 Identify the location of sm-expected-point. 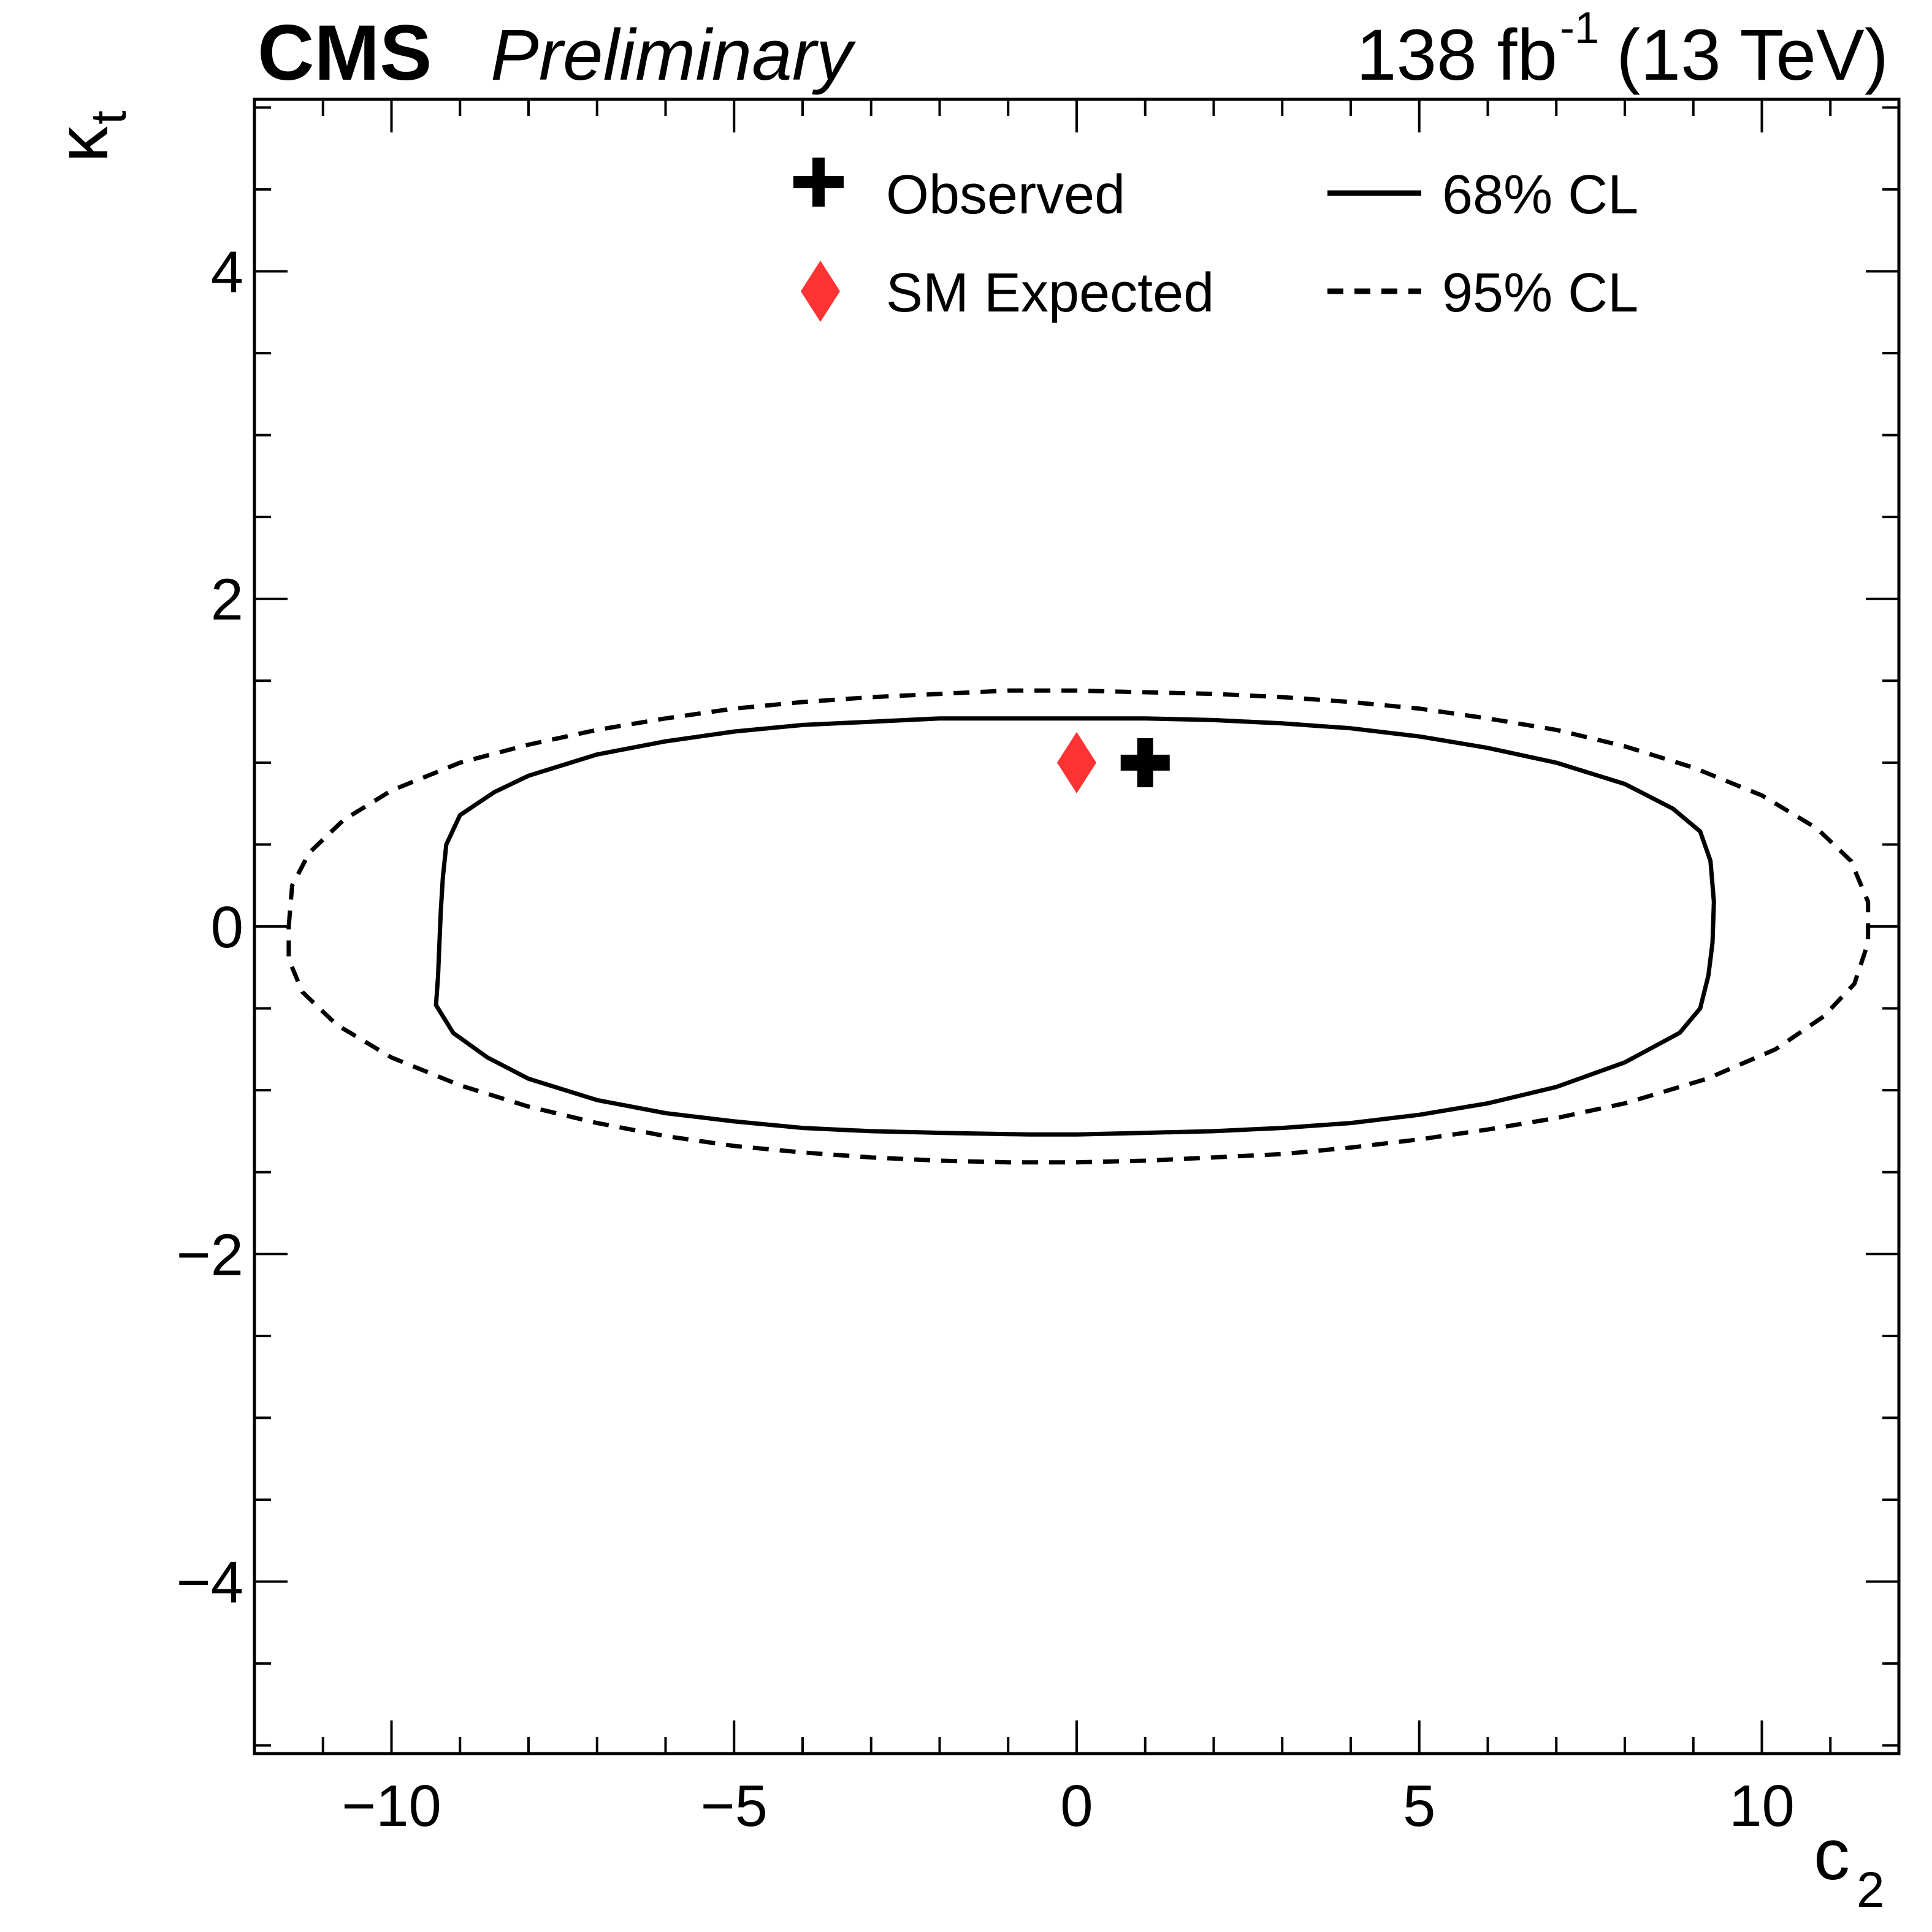
(1076, 762).